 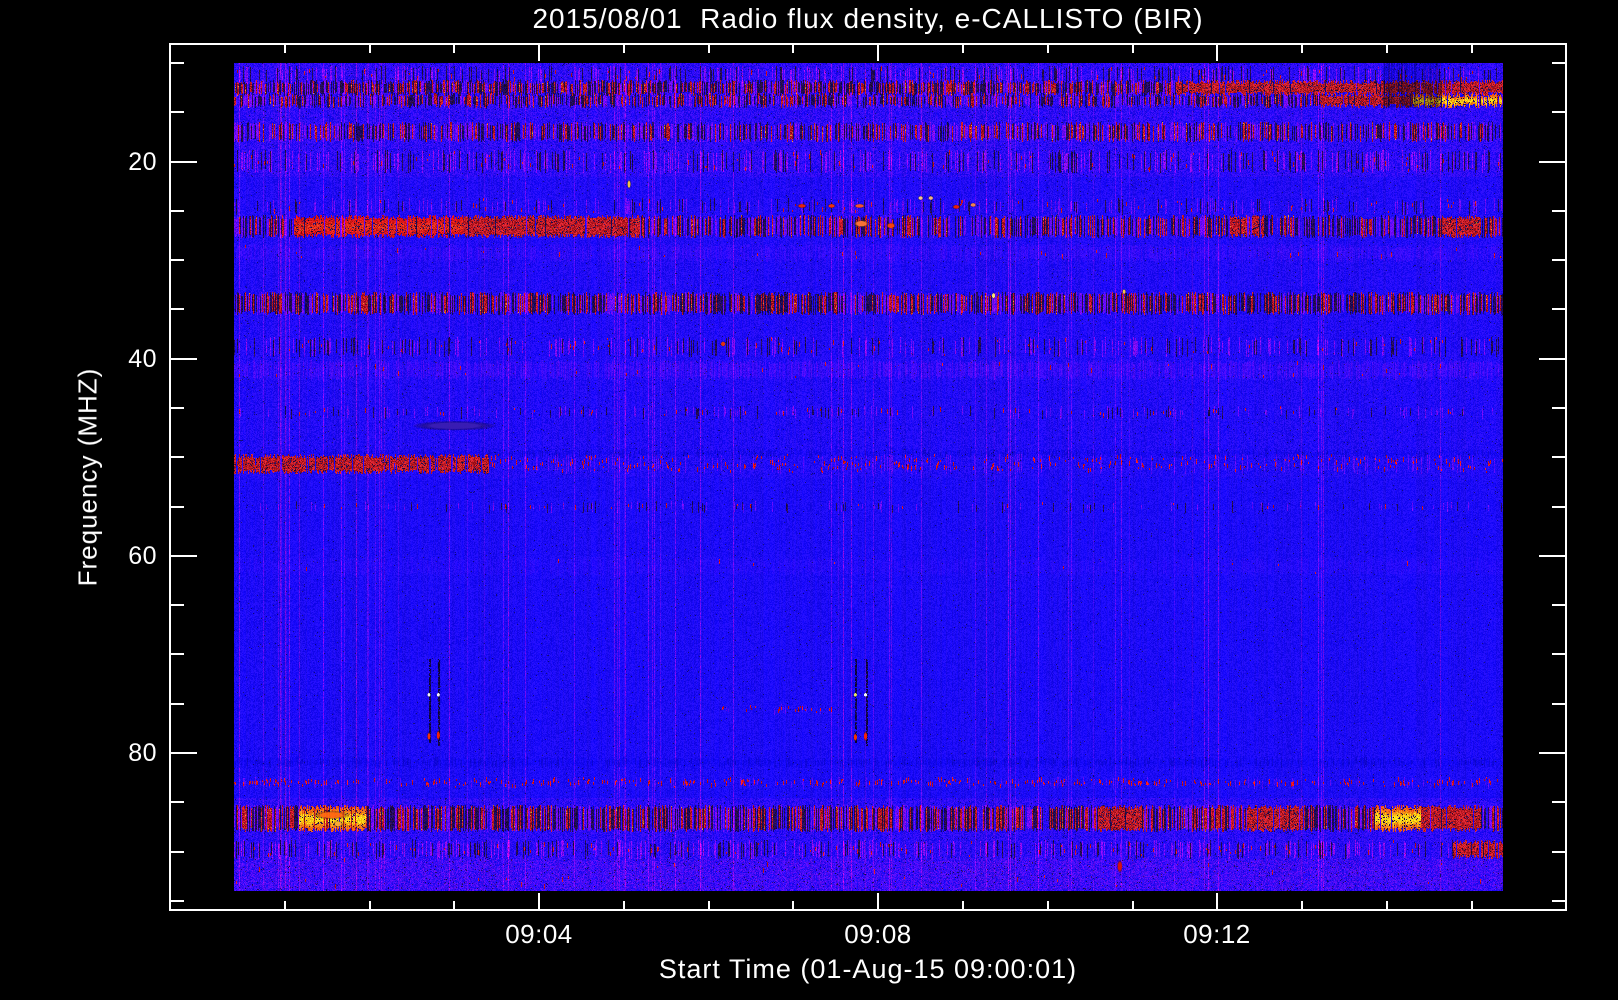 What do you see at coordinates (142, 359) in the screenshot?
I see `y-tick-label: 40` at bounding box center [142, 359].